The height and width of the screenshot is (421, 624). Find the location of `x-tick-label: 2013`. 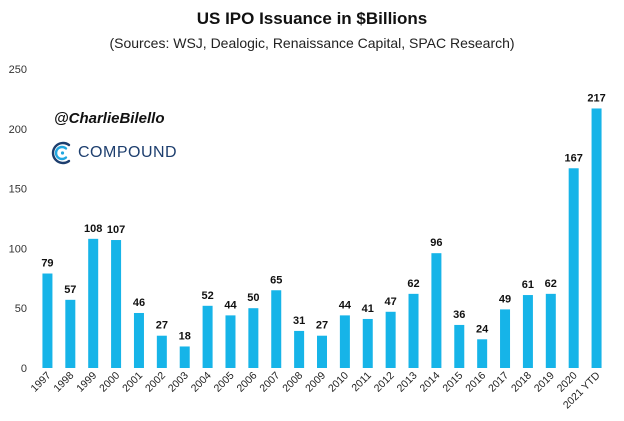

x-tick-label: 2013 is located at coordinates (407, 382).